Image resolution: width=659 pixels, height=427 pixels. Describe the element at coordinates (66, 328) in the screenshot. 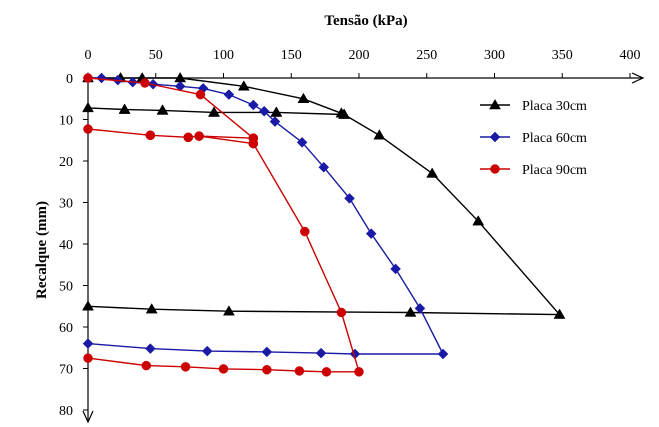

I see `y-tick-label: 60` at that location.